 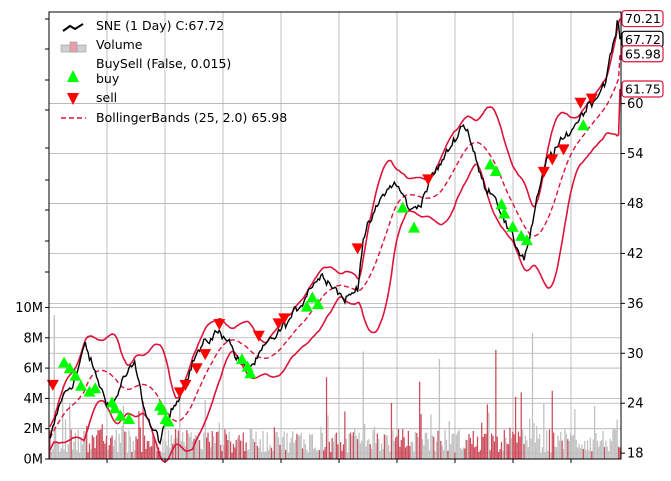 I want to click on price-tag-box, so click(x=642, y=54).